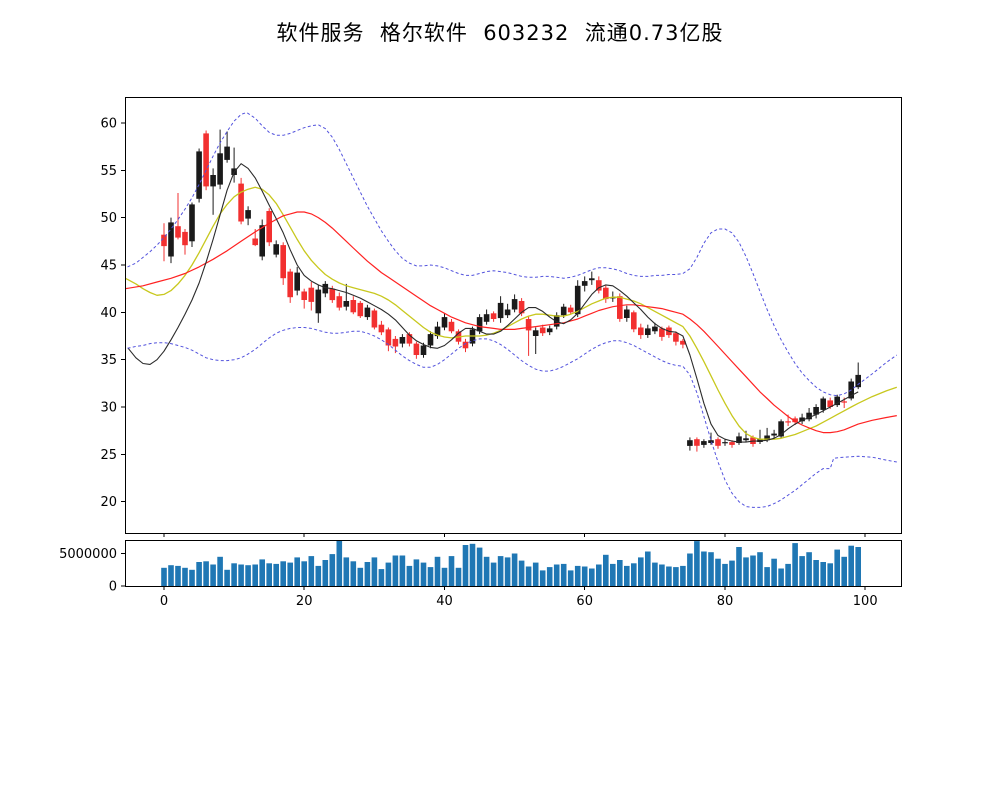 The image size is (1000, 800). What do you see at coordinates (584, 601) in the screenshot?
I see `index-tick-label: 60` at bounding box center [584, 601].